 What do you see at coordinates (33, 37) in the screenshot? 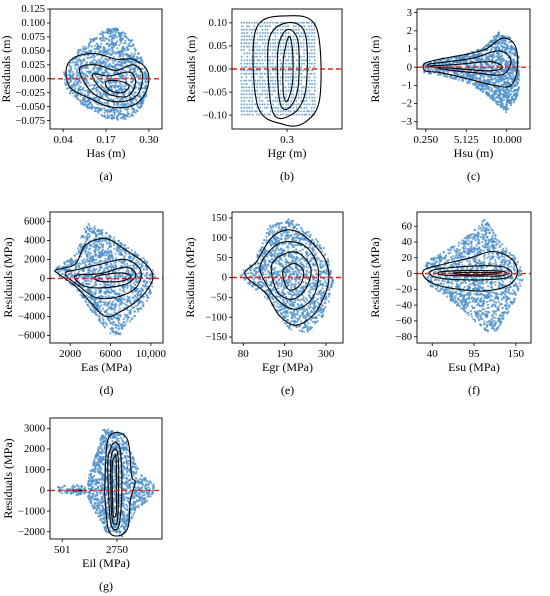
I see `y-tick-label: 0.075` at bounding box center [33, 37].